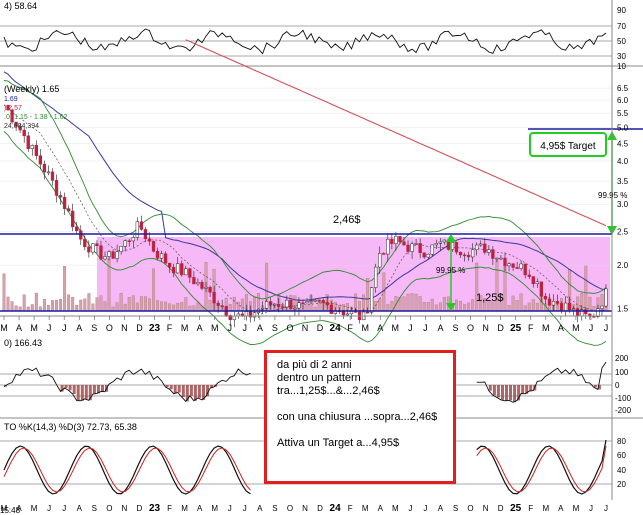 The width and height of the screenshot is (643, 515). I want to click on support-price-label: 1,25$, so click(490, 298).